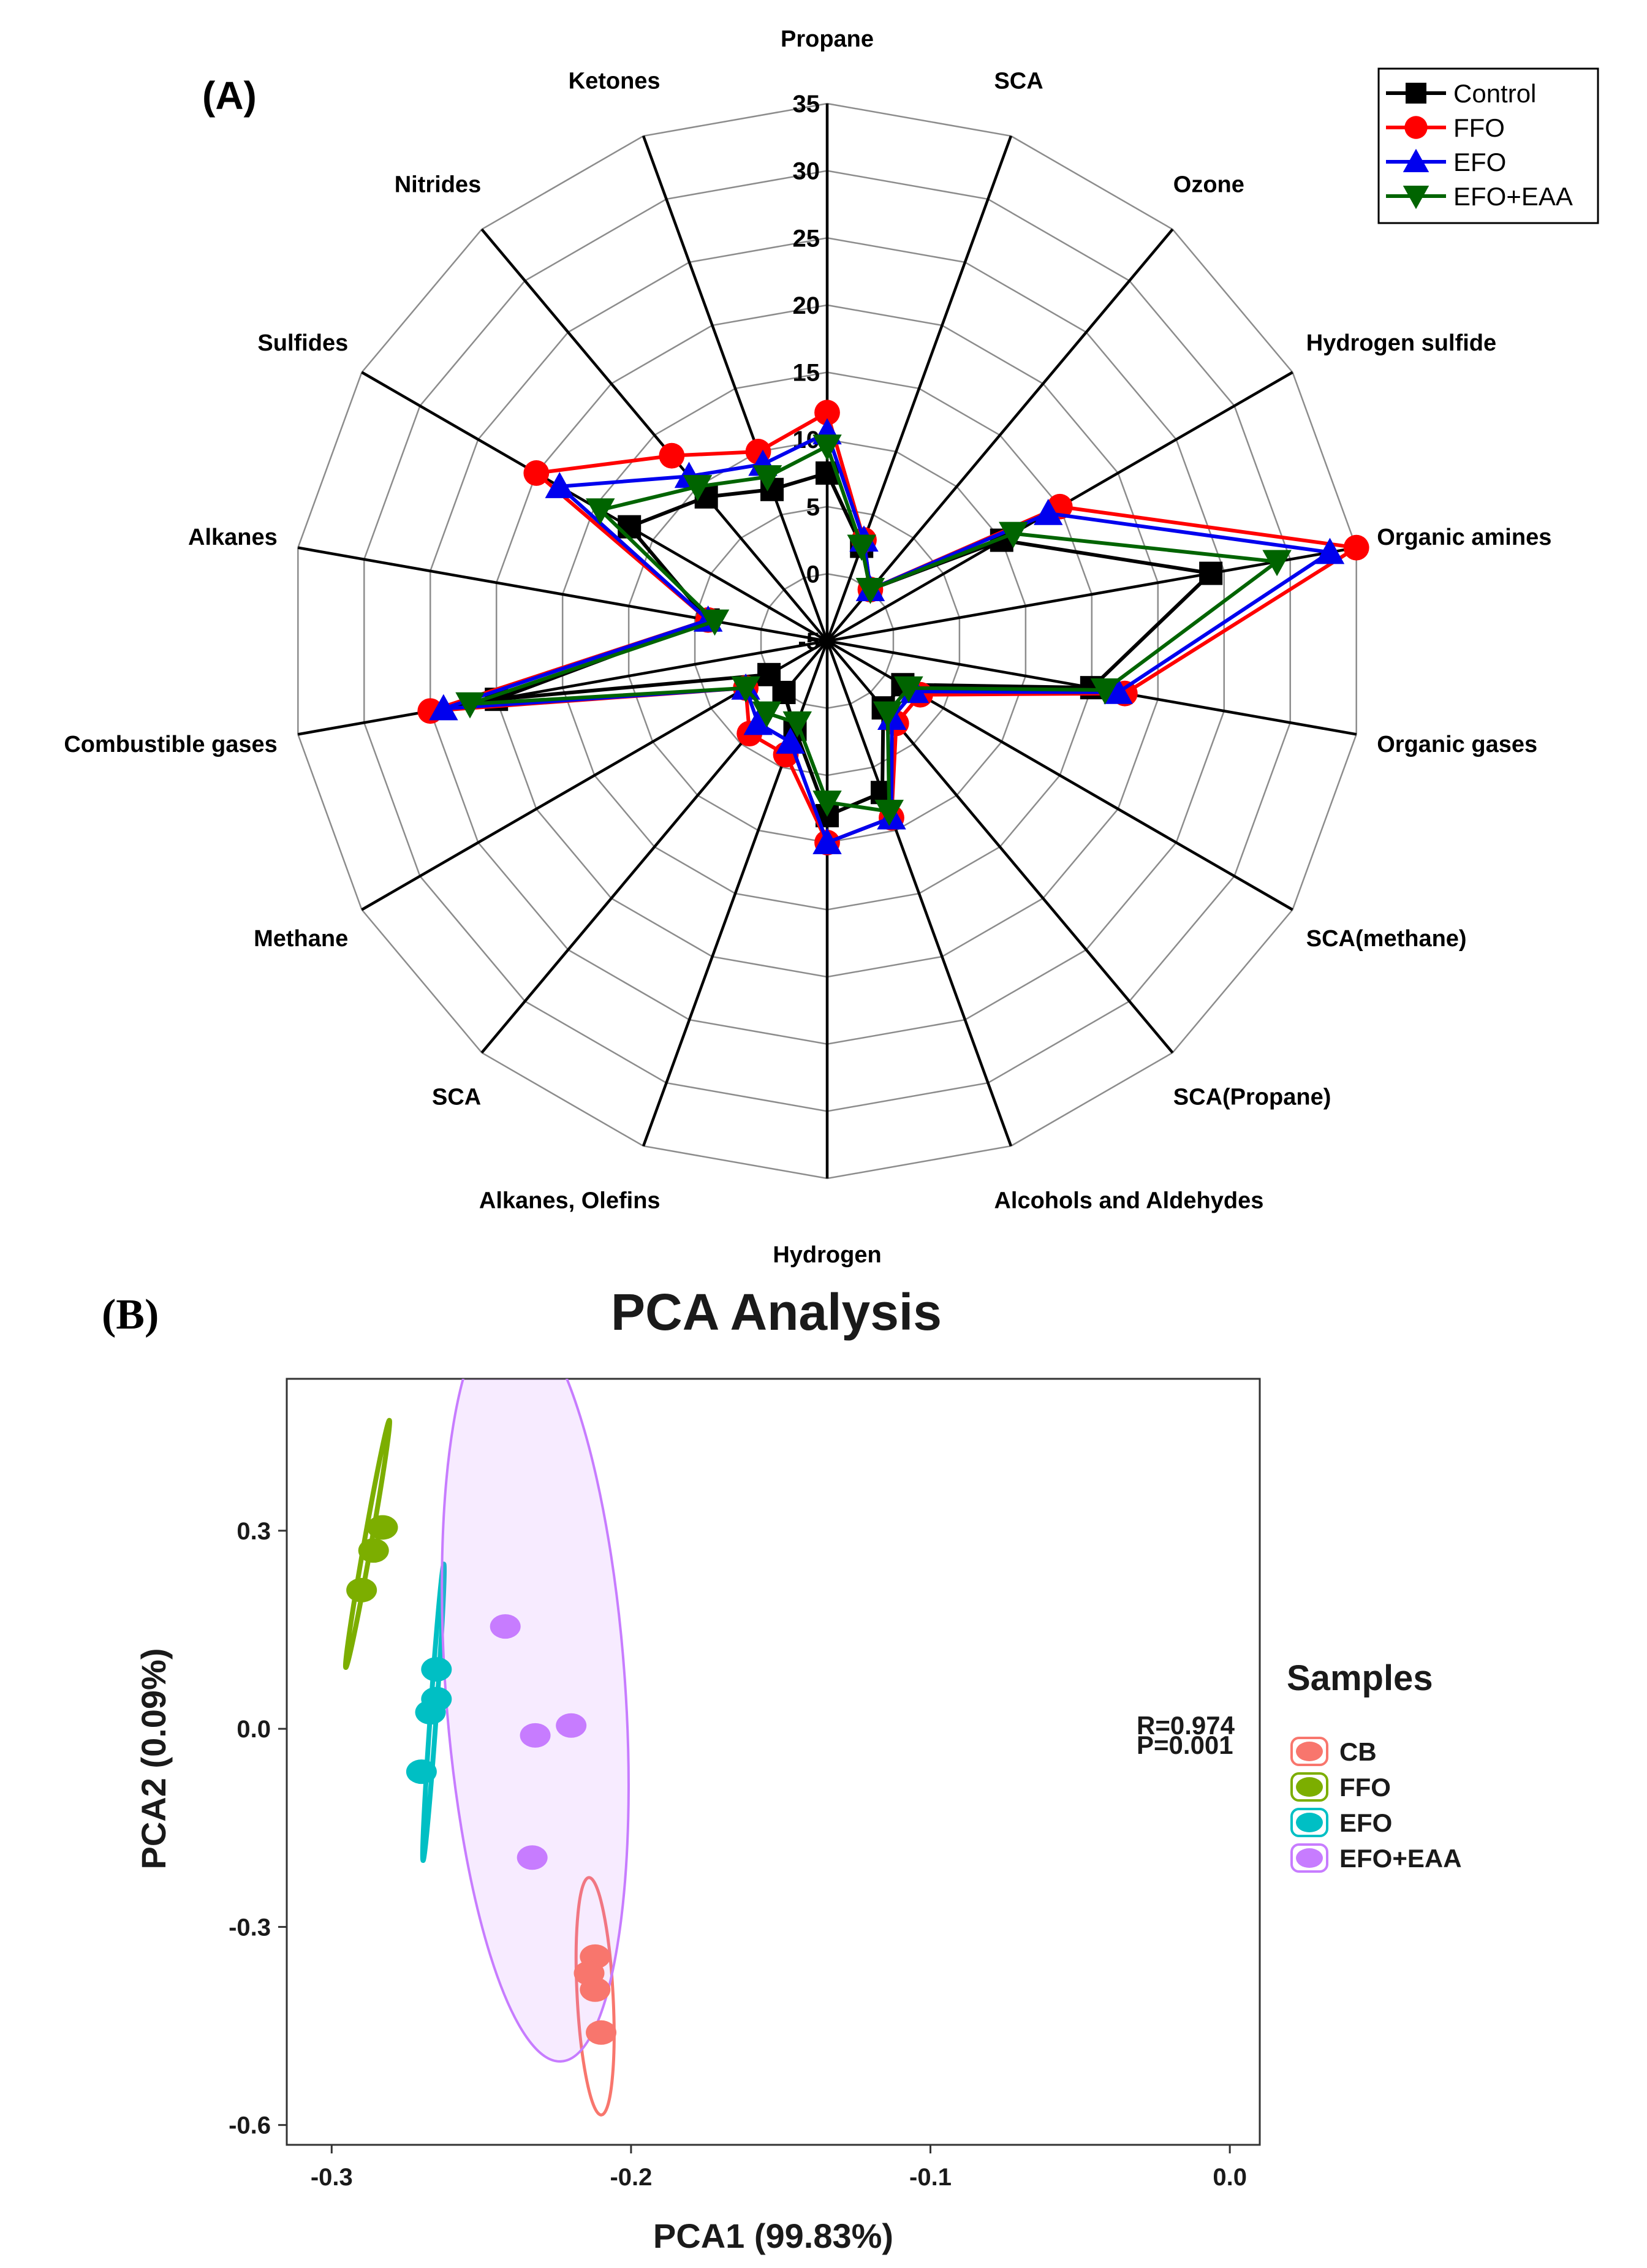 The width and height of the screenshot is (1647, 2268). Describe the element at coordinates (806, 305) in the screenshot. I see `radar-tick-label: 20` at that location.